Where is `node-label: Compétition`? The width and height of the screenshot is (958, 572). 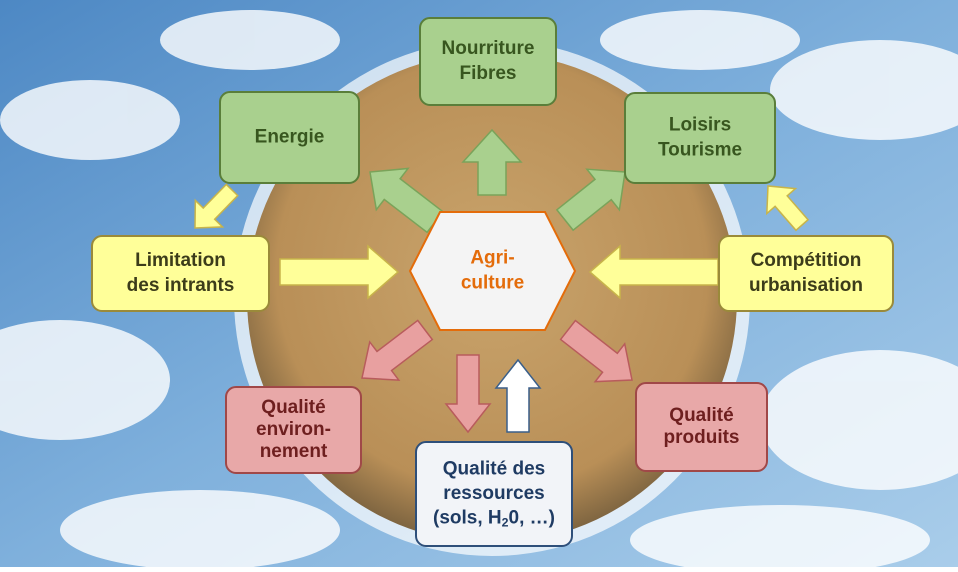 node-label: Compétition is located at coordinates (806, 260).